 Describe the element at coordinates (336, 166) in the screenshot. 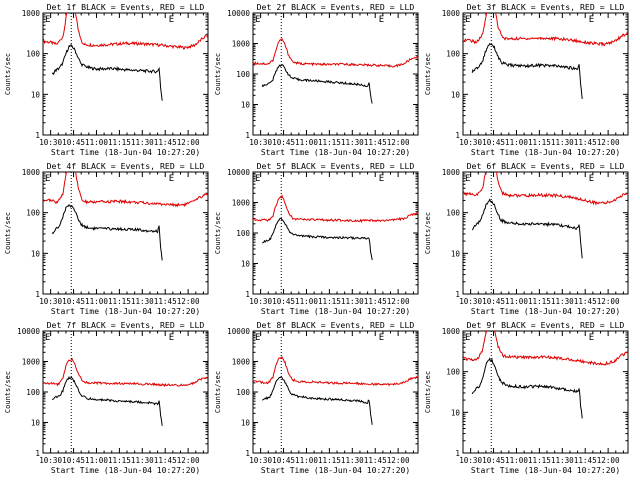

I see `panel-title: Det 5f BLACK = Events, RED = LLD` at that location.